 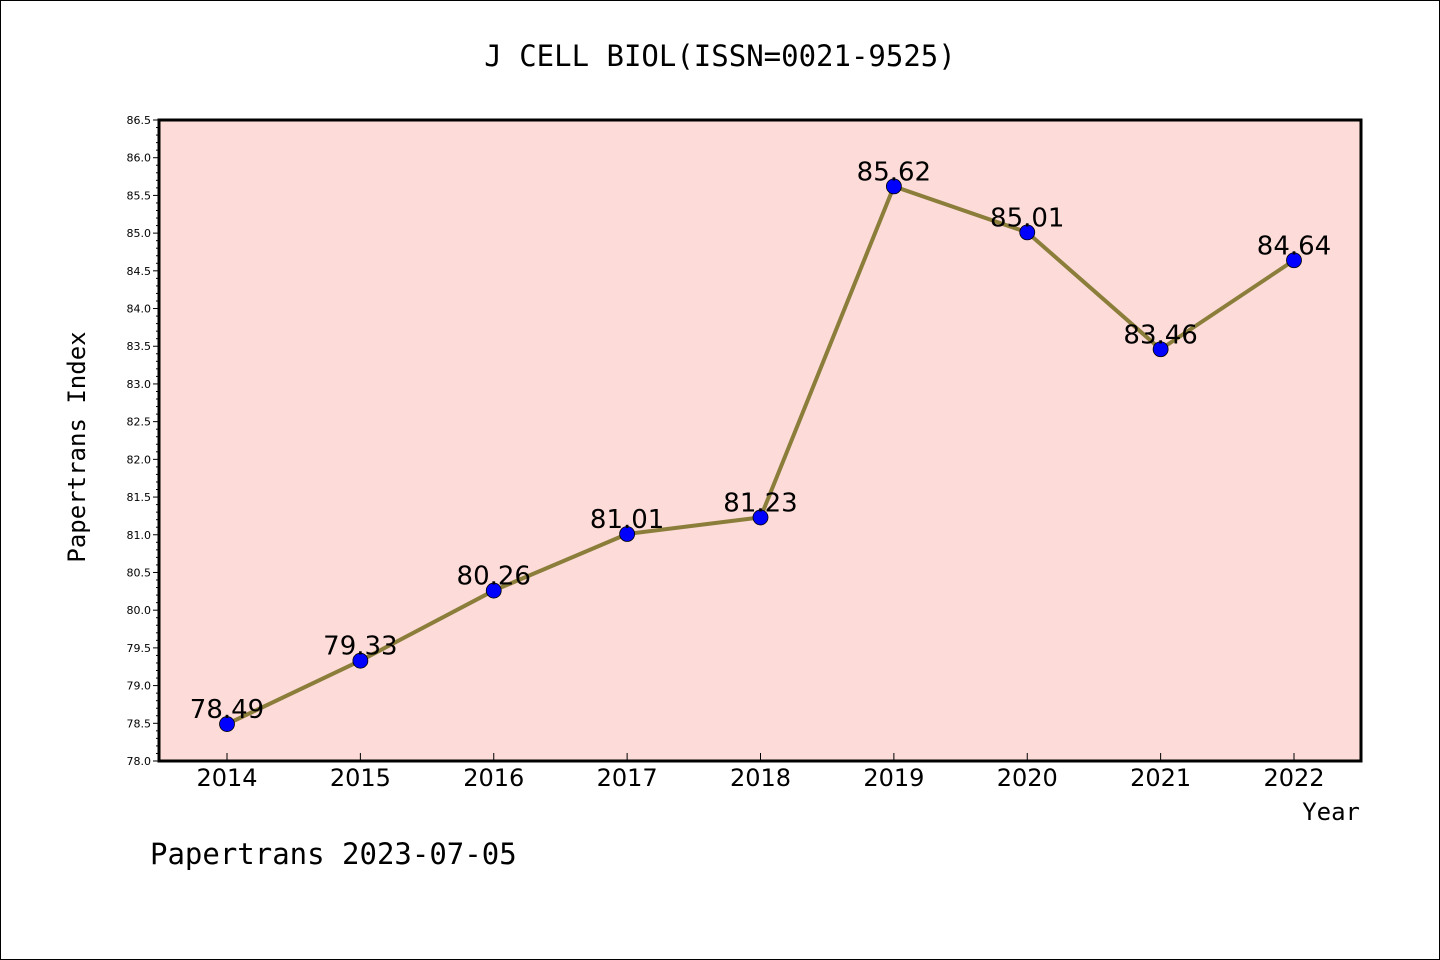 What do you see at coordinates (139, 120) in the screenshot?
I see `y-tick-label: 86.5` at bounding box center [139, 120].